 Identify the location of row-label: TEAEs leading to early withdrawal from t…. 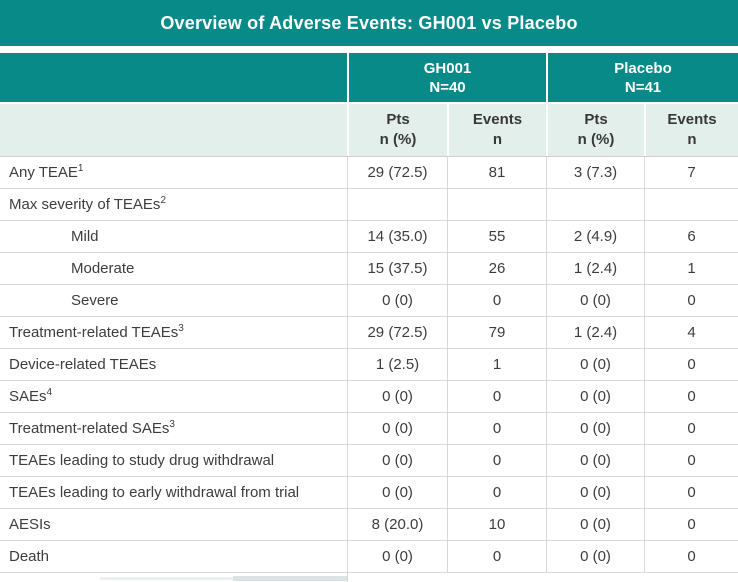
(154, 492).